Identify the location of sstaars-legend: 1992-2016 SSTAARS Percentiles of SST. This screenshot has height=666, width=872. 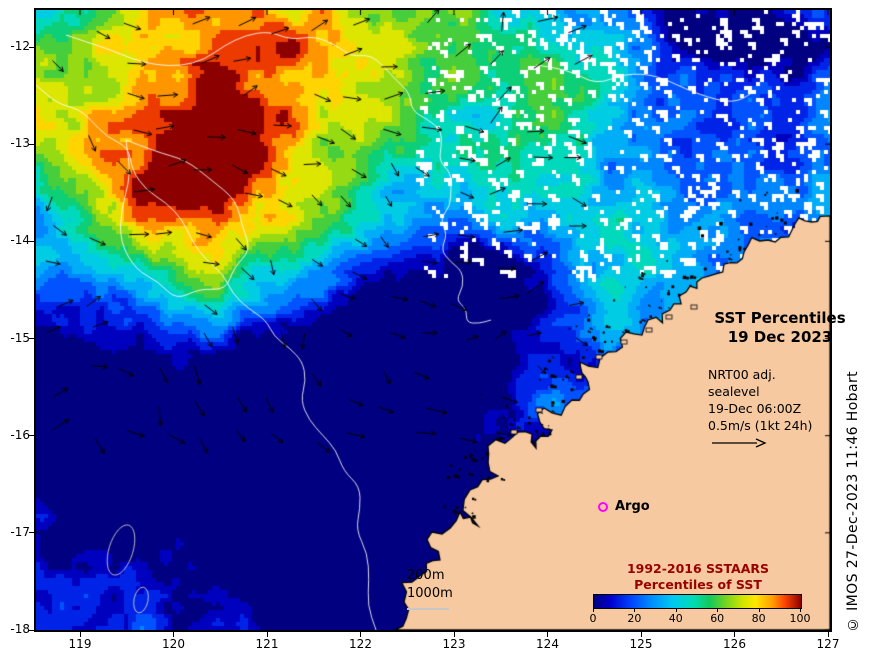
(698, 577).